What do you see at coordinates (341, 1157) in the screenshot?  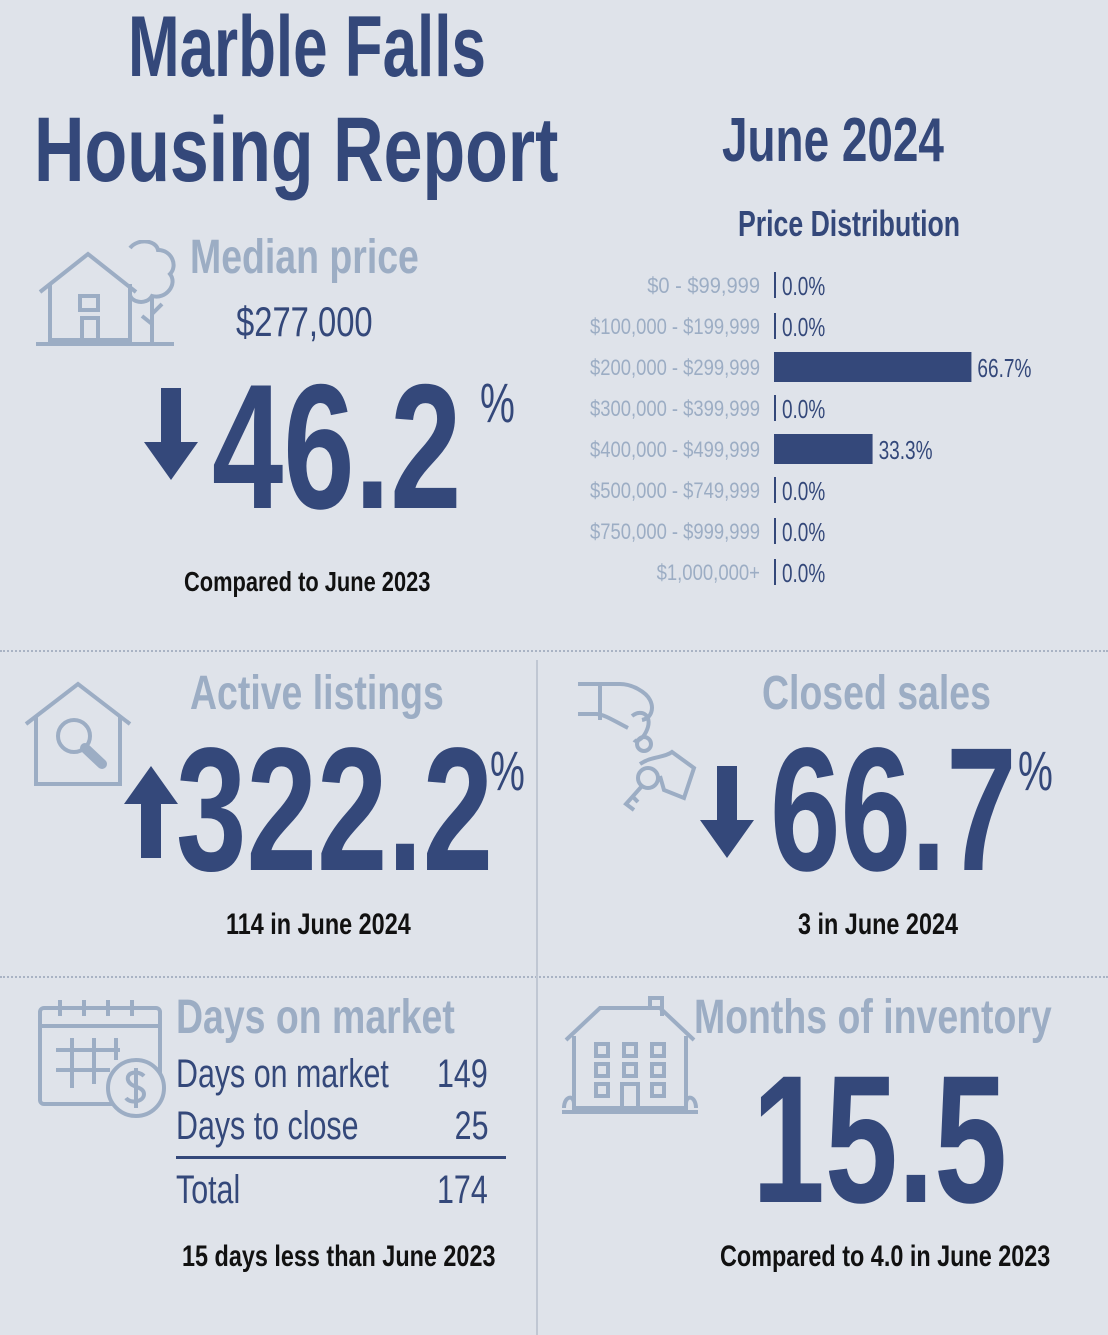 I see `total-divider` at bounding box center [341, 1157].